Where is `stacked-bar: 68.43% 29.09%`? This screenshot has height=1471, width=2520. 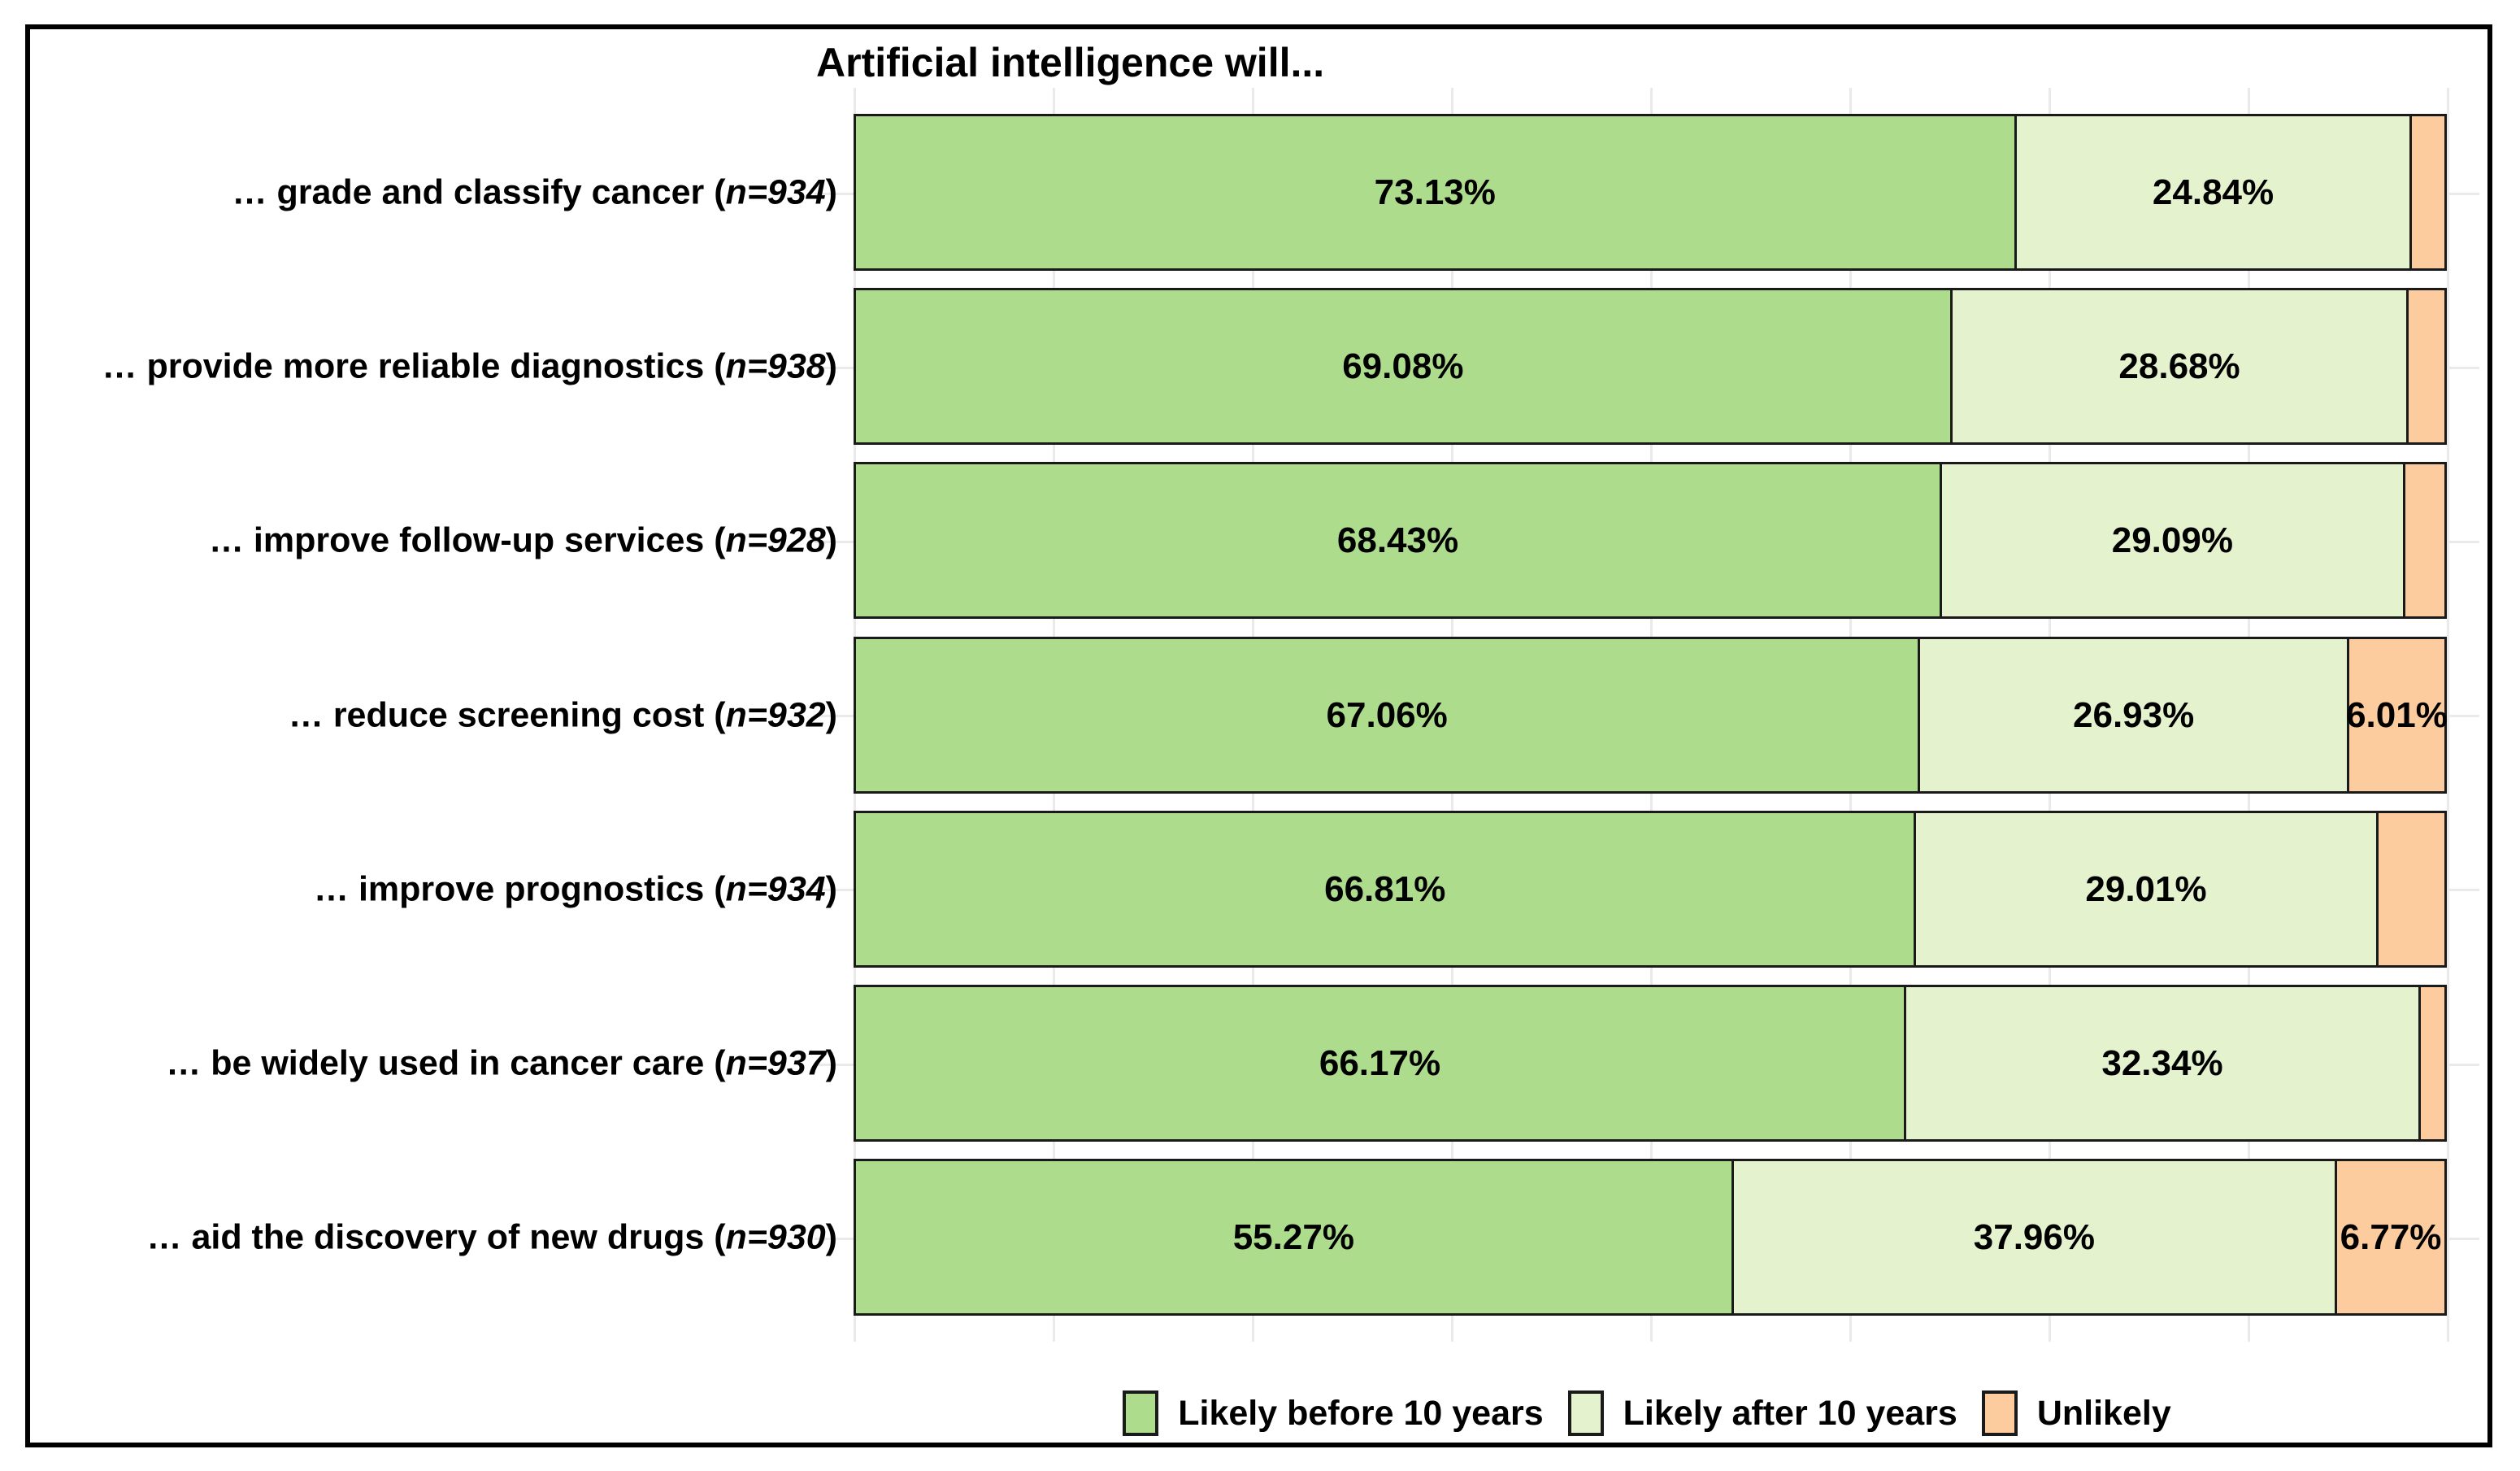 stacked-bar: 68.43% 29.09% is located at coordinates (1650, 540).